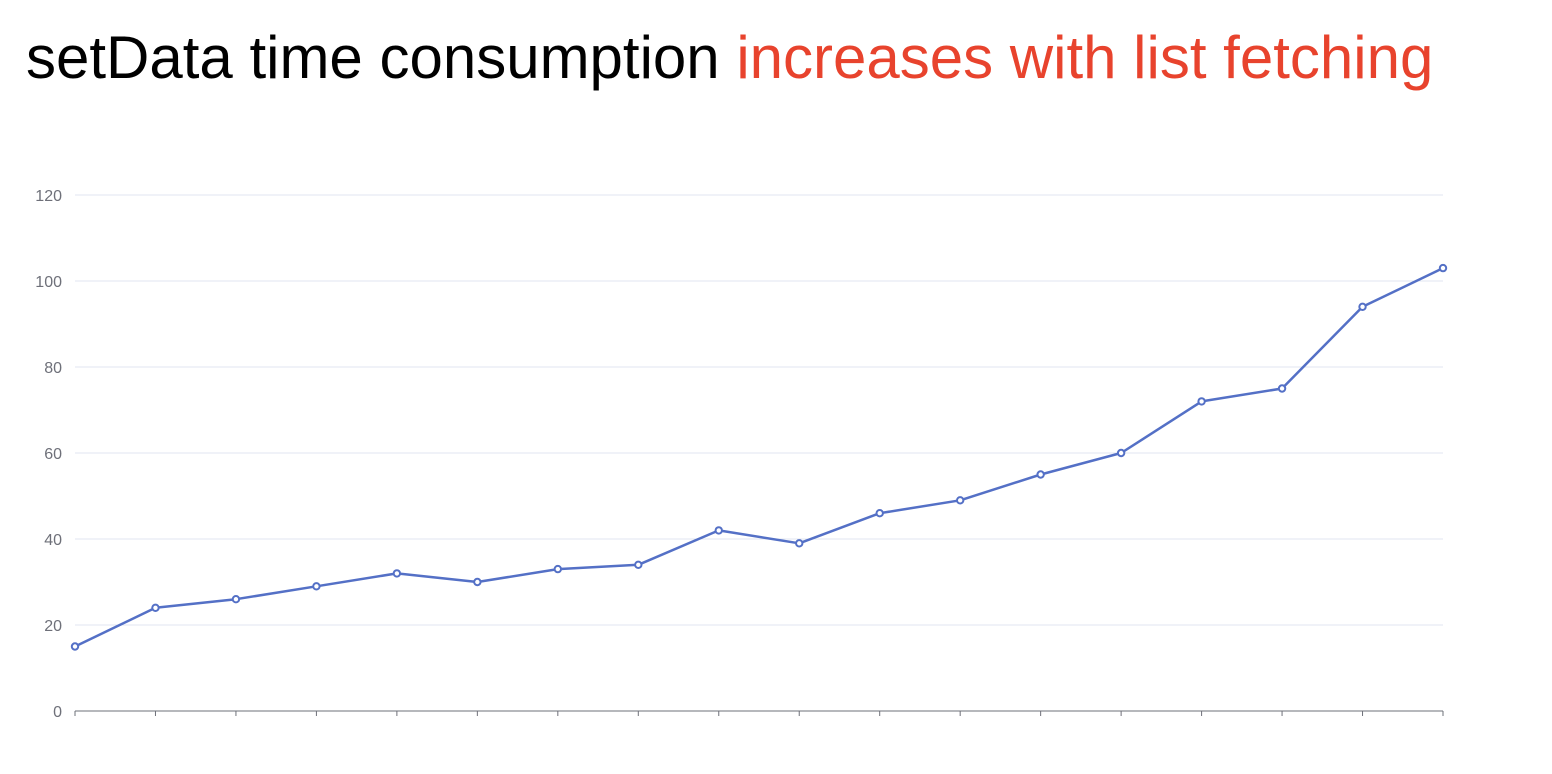 This screenshot has width=1552, height=774. What do you see at coordinates (48, 196) in the screenshot?
I see `y-tick-label: 120` at bounding box center [48, 196].